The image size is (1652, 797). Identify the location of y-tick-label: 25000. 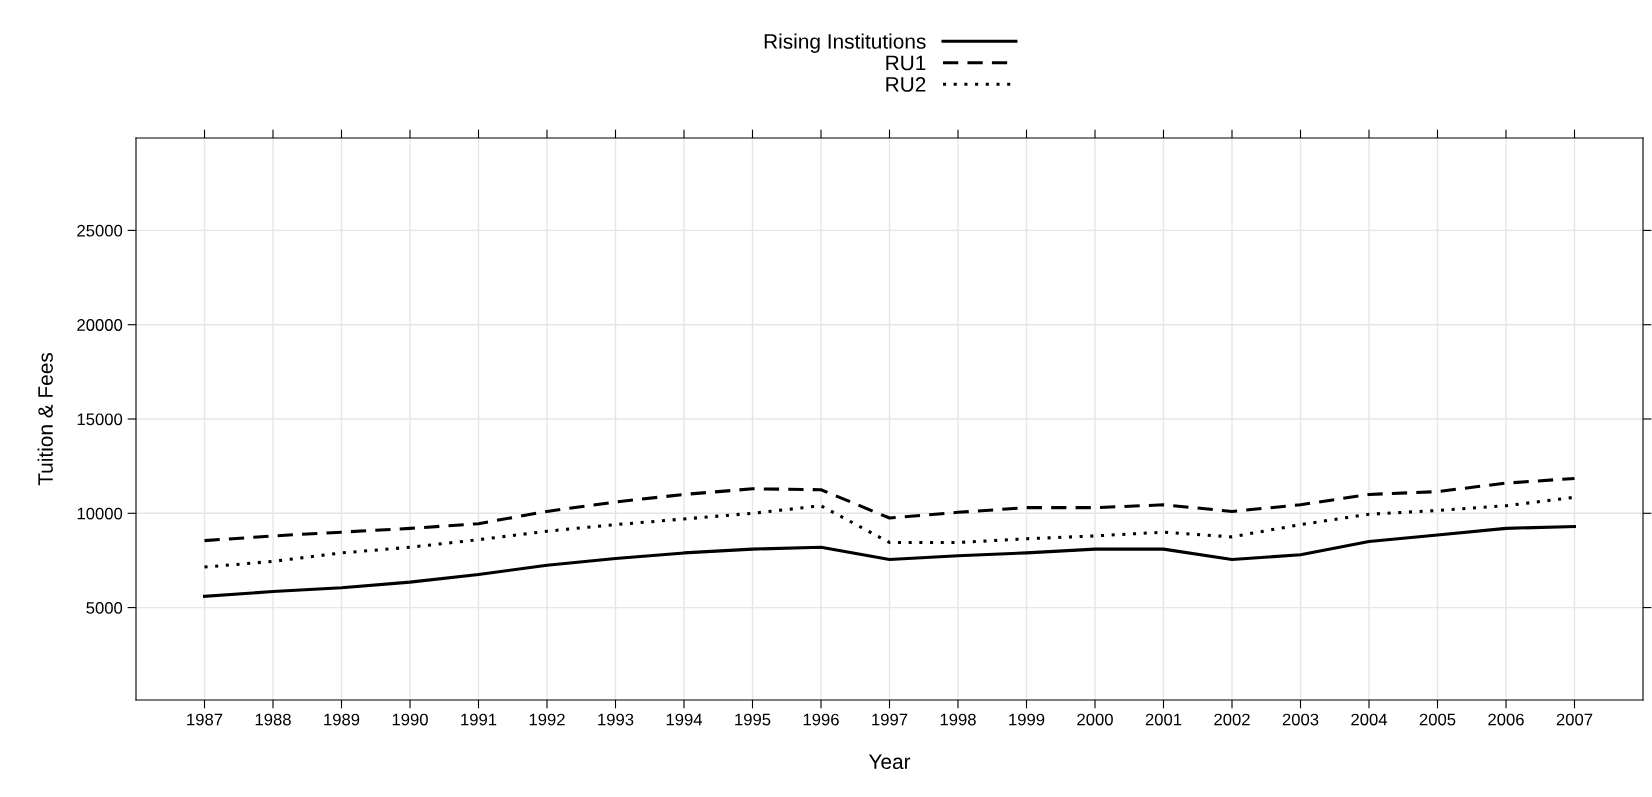
(100, 230).